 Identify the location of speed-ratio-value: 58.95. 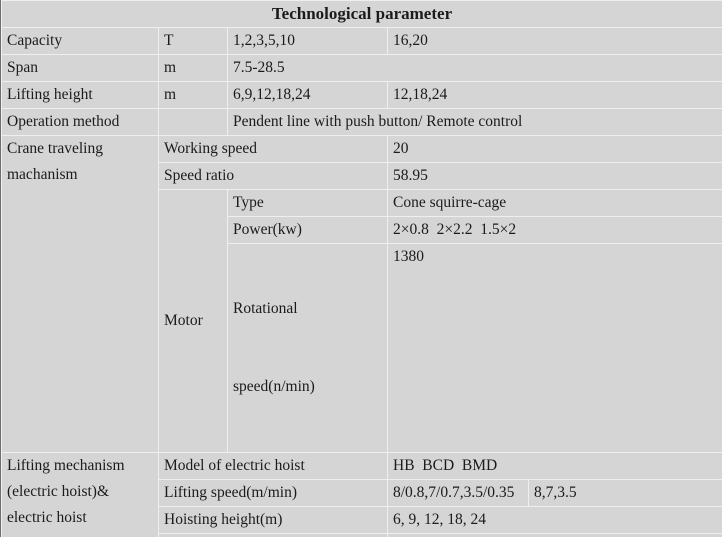
(554, 176).